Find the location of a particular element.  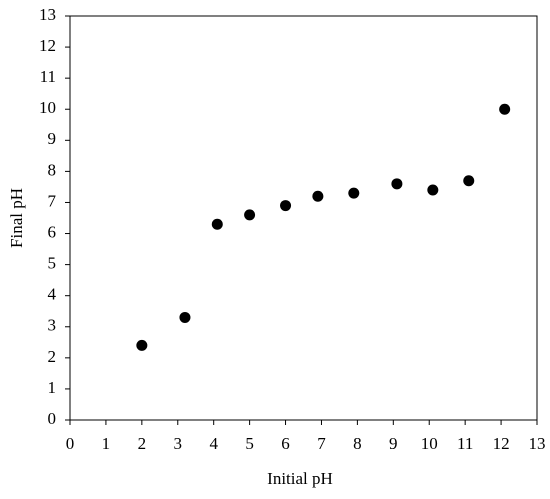

x-tick-label: 8 is located at coordinates (357, 443).